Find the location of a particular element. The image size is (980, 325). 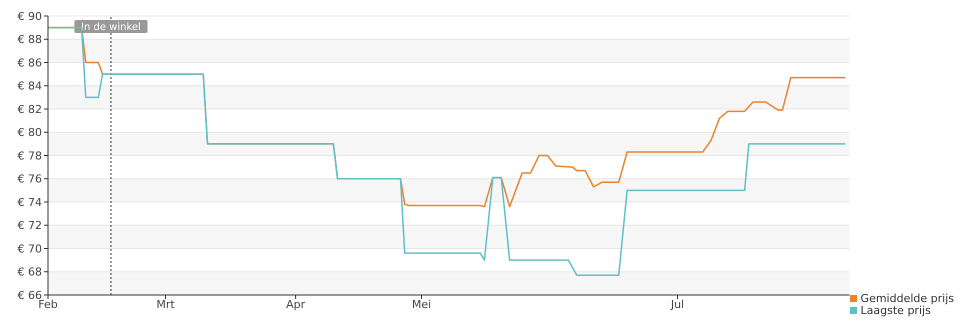

y-tick-label: € 72 is located at coordinates (30, 225).